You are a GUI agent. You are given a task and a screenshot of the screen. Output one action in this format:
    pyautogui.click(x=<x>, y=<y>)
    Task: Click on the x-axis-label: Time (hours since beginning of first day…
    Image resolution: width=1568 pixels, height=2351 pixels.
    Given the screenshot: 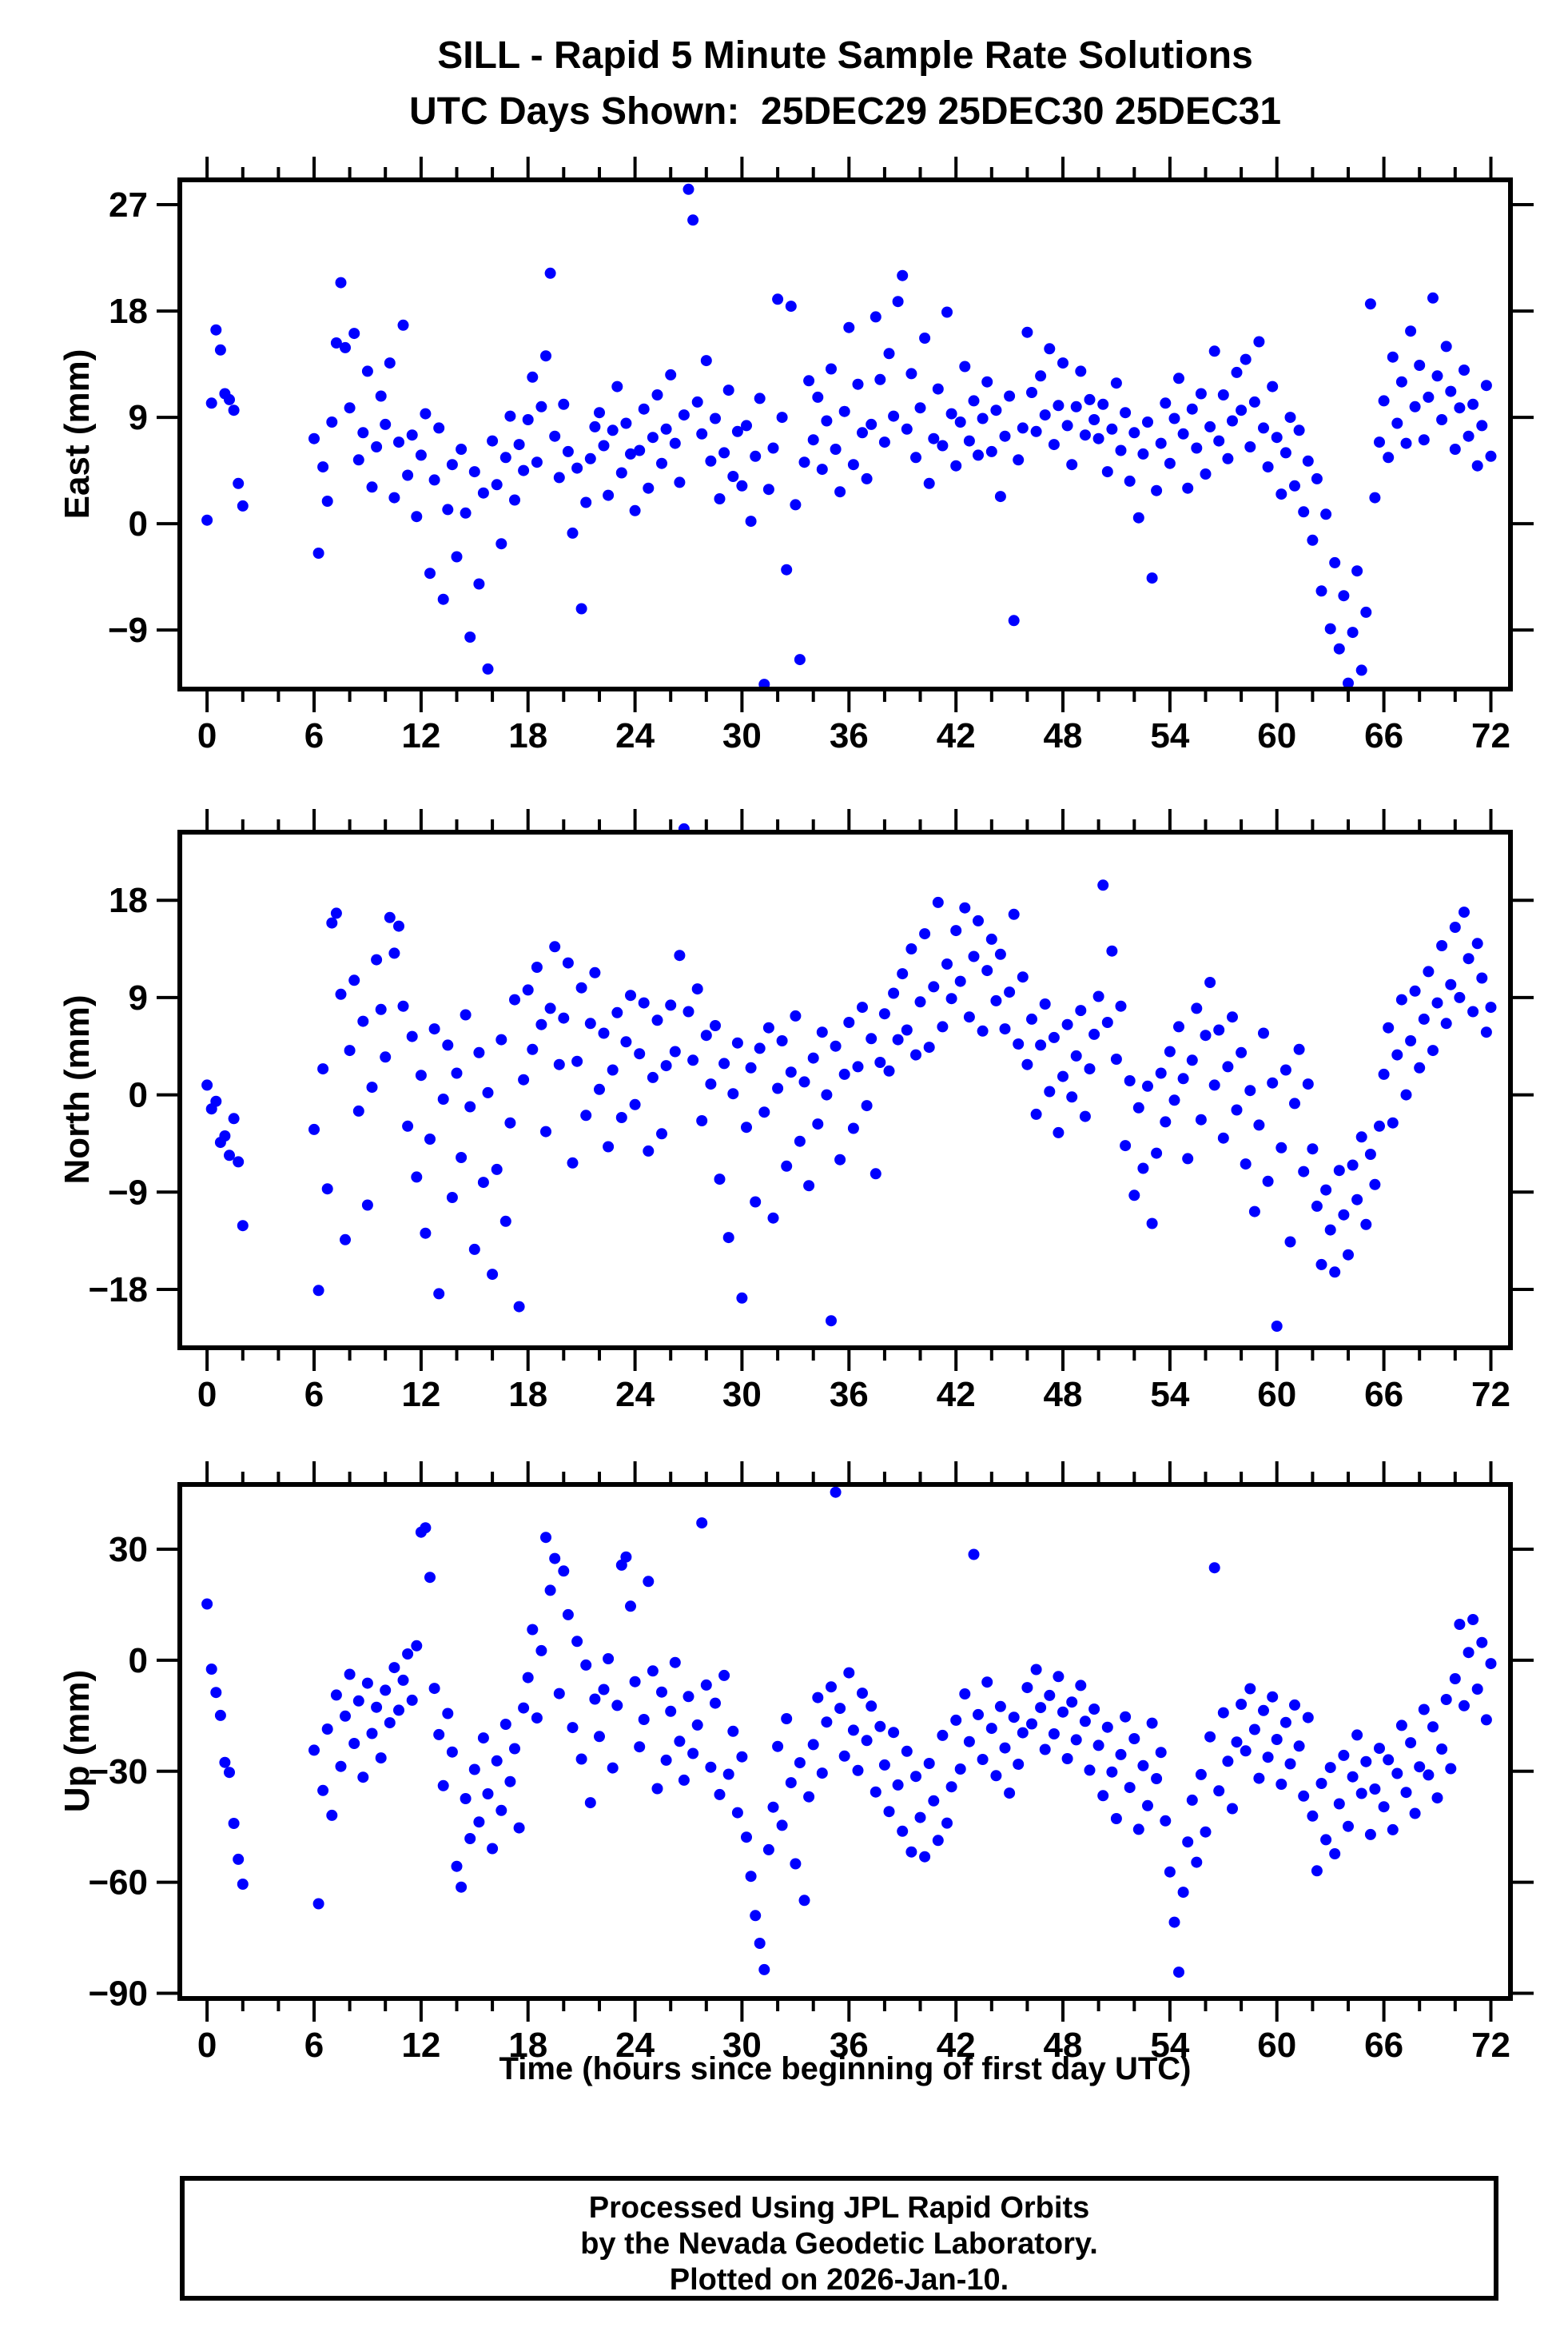 What is the action you would take?
    pyautogui.click(x=845, y=2068)
    